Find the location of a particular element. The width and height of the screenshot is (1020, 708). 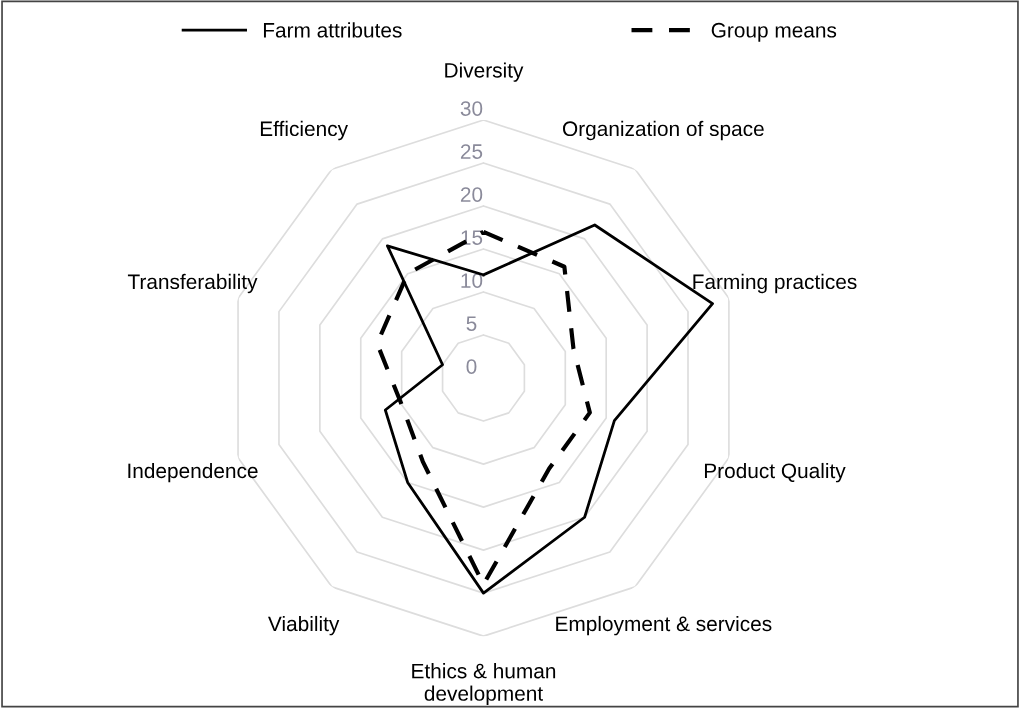

spoke-label: Product Quality is located at coordinates (775, 472).